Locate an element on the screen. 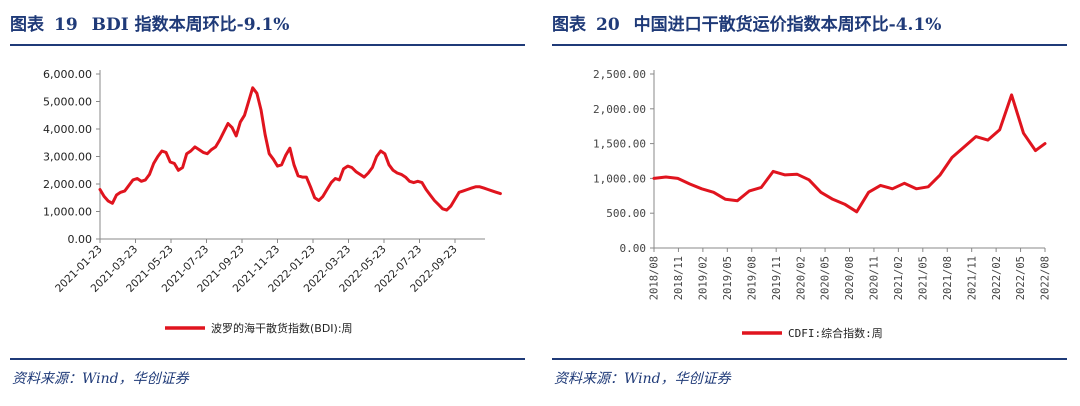 Image resolution: width=1080 pixels, height=406 pixels. right-source-note: 资料来源：Wind，华创证券 is located at coordinates (642, 379).